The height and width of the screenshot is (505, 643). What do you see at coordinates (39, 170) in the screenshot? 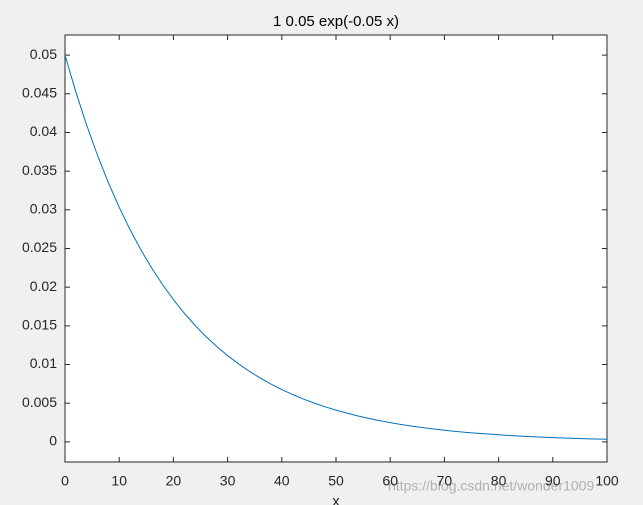
I see `y-tick-label: 0.035` at bounding box center [39, 170].